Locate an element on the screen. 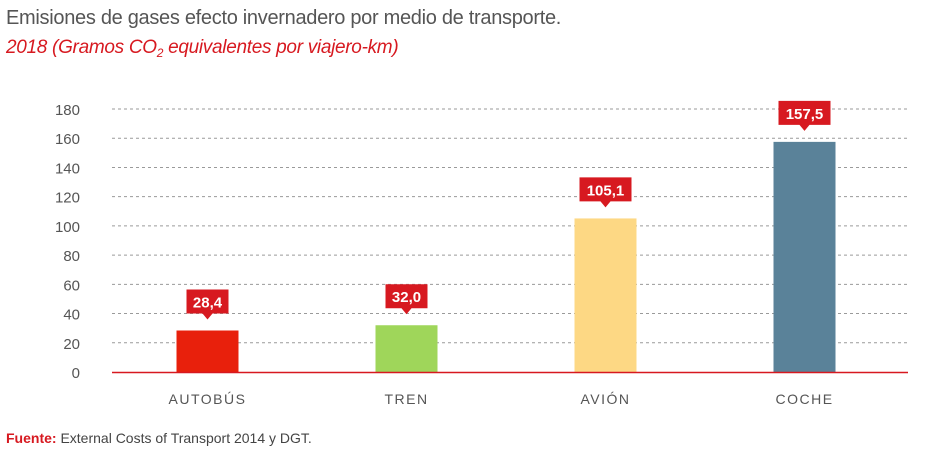 The height and width of the screenshot is (457, 926). x-tick-label: AVIÓN is located at coordinates (605, 399).